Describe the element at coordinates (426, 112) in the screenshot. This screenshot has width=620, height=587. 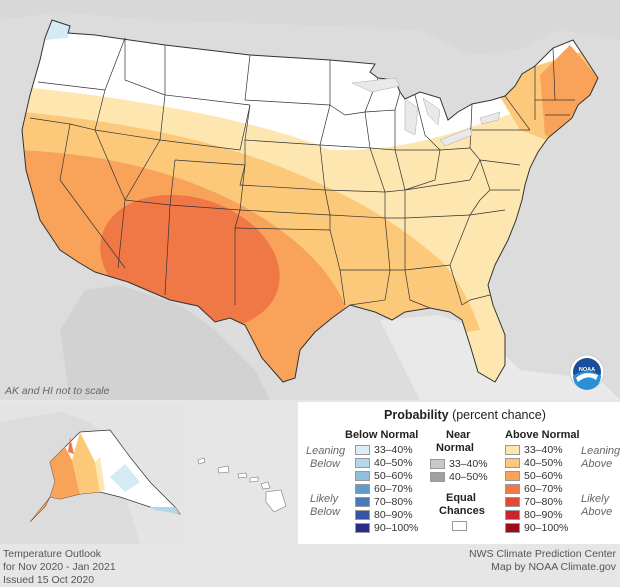
I see `great-lakes` at that location.